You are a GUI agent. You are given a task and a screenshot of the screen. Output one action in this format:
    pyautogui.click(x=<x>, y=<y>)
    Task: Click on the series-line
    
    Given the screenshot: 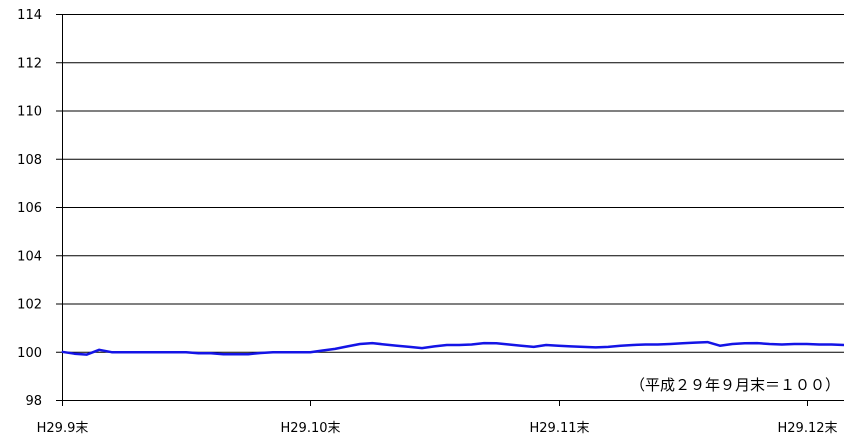 What is the action you would take?
    pyautogui.click(x=452, y=348)
    